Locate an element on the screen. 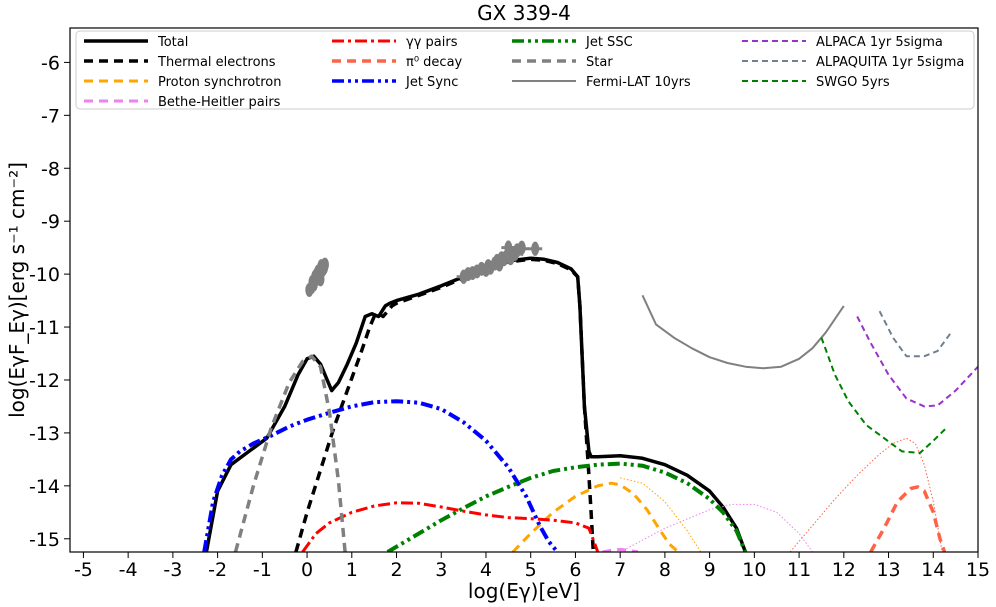  bethe-heitler-pairs-extension-line is located at coordinates (716, 527).